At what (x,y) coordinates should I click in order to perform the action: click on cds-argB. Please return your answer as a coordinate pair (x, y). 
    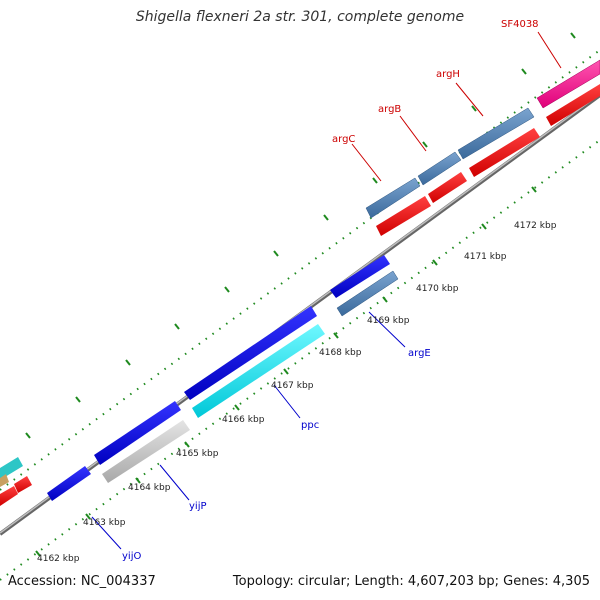
    Looking at the image, I should click on (447, 187).